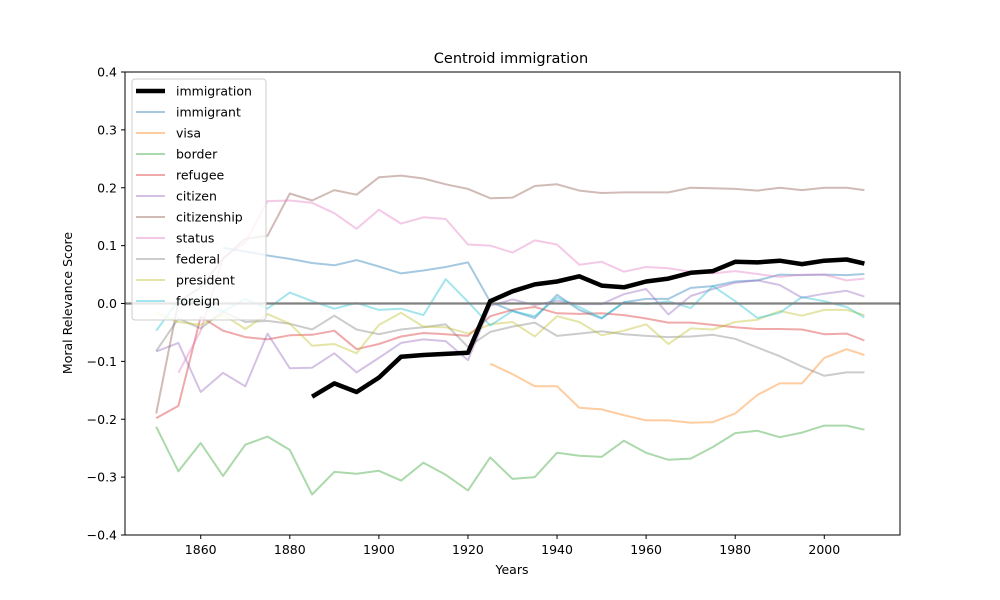 This screenshot has width=1000, height=600. What do you see at coordinates (198, 259) in the screenshot?
I see `legend-label-federal: federal` at bounding box center [198, 259].